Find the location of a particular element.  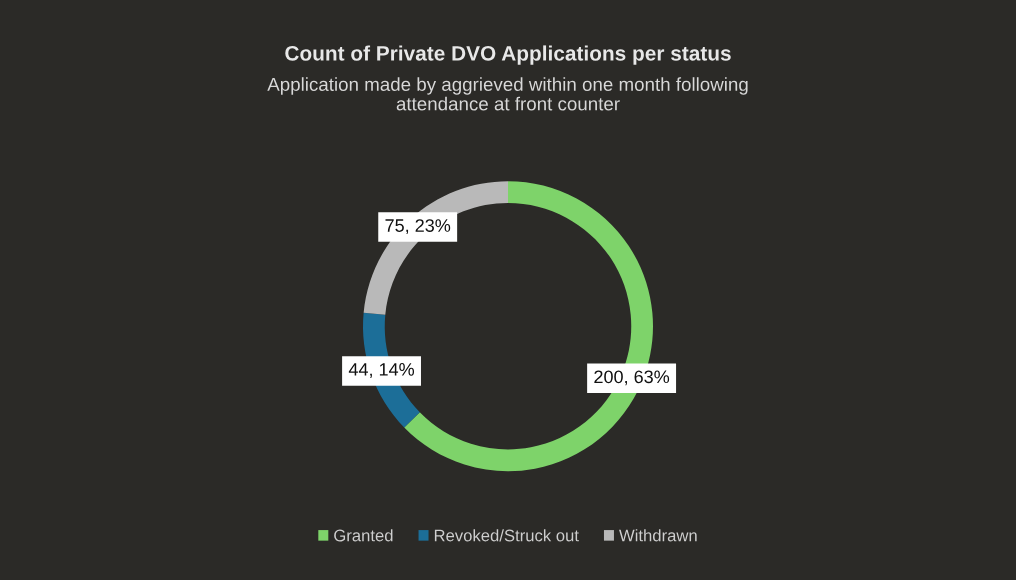

chart-subtitle: Application made by aggrieved within one month following attendance at front counter is located at coordinates (507, 94).